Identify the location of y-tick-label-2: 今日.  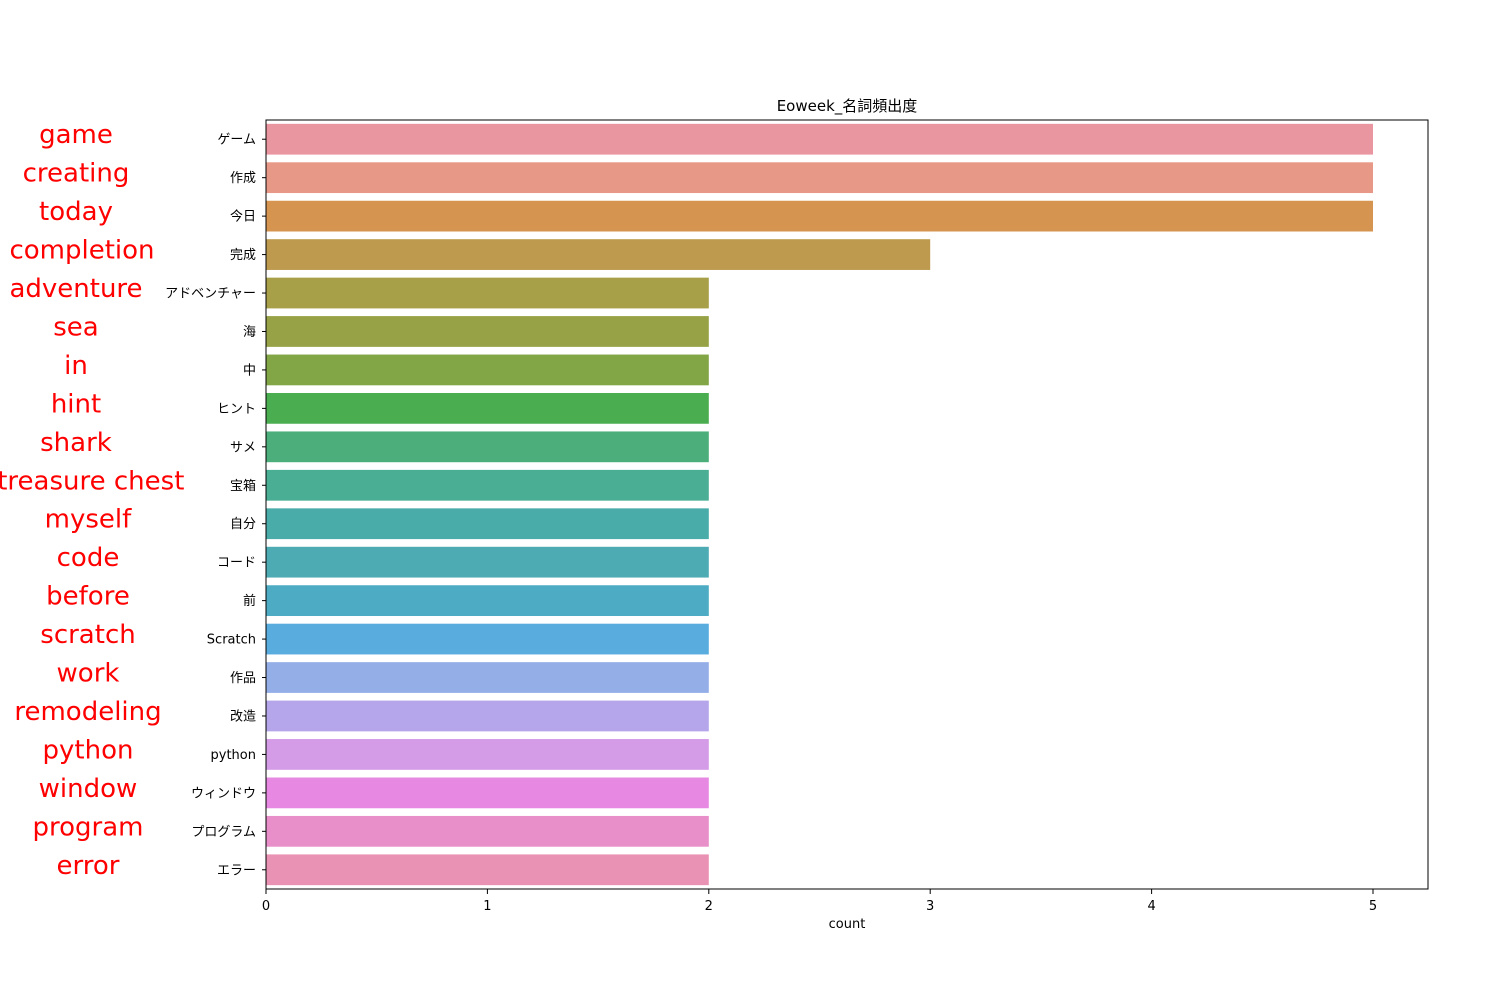
(243, 217).